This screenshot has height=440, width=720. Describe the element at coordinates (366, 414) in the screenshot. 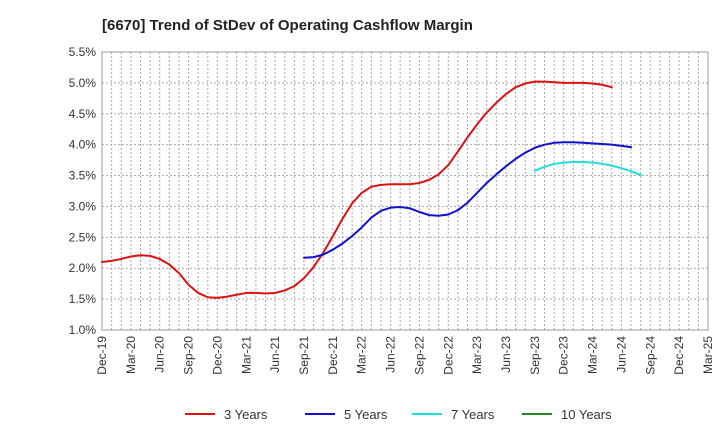

I see `legend-label-1: 5 Years` at that location.